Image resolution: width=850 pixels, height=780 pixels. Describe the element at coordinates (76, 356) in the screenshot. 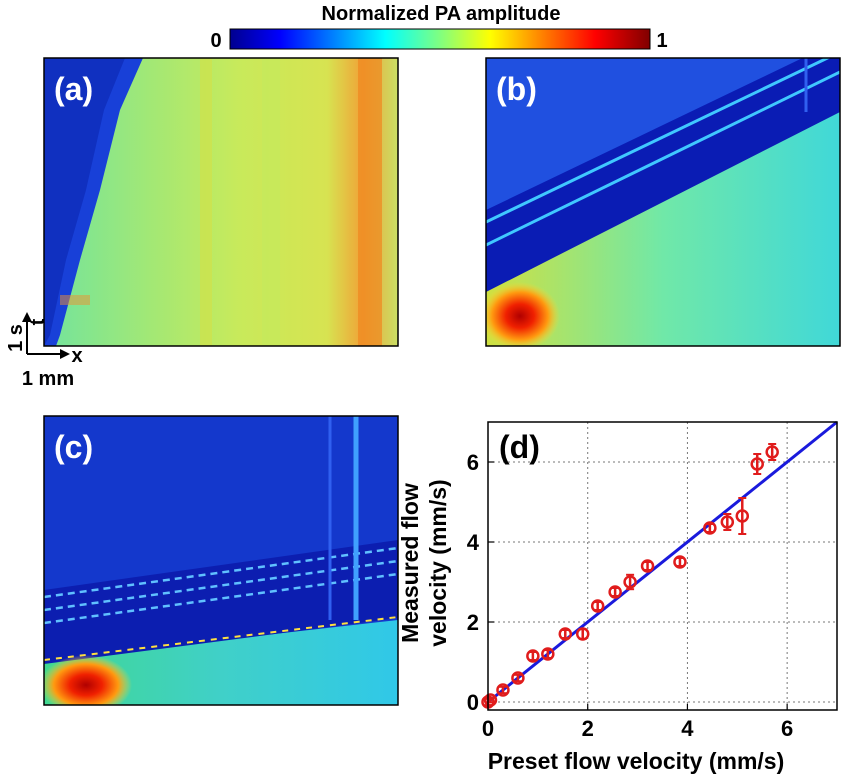

I see `scale-bar-space-axis: x` at that location.